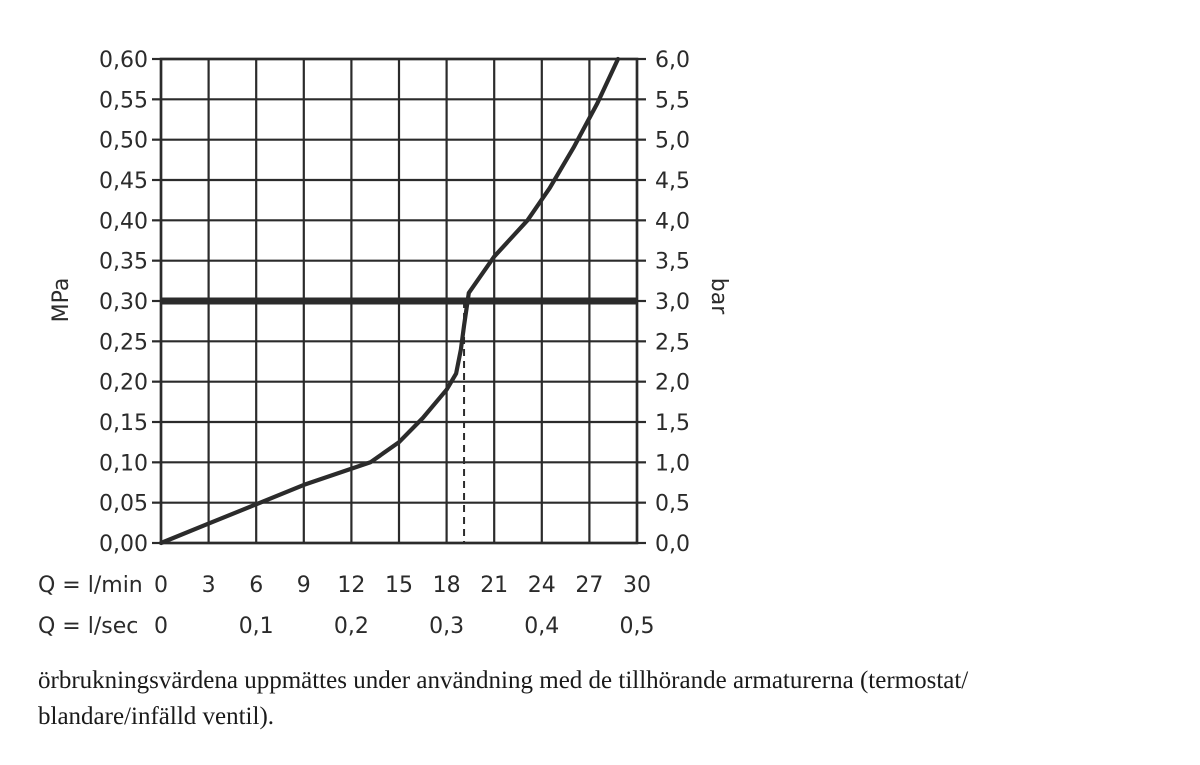 The height and width of the screenshot is (765, 1200). I want to click on x-tick-label-lsec: 0,3, so click(446, 626).